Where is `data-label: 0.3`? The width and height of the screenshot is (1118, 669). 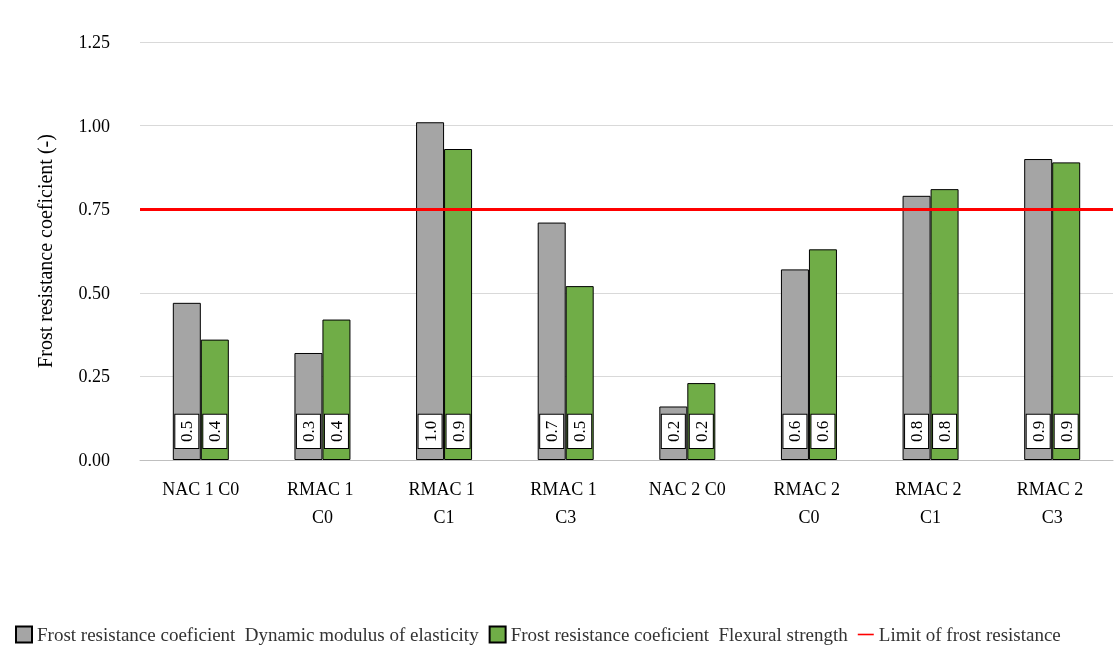 data-label: 0.3 is located at coordinates (308, 431).